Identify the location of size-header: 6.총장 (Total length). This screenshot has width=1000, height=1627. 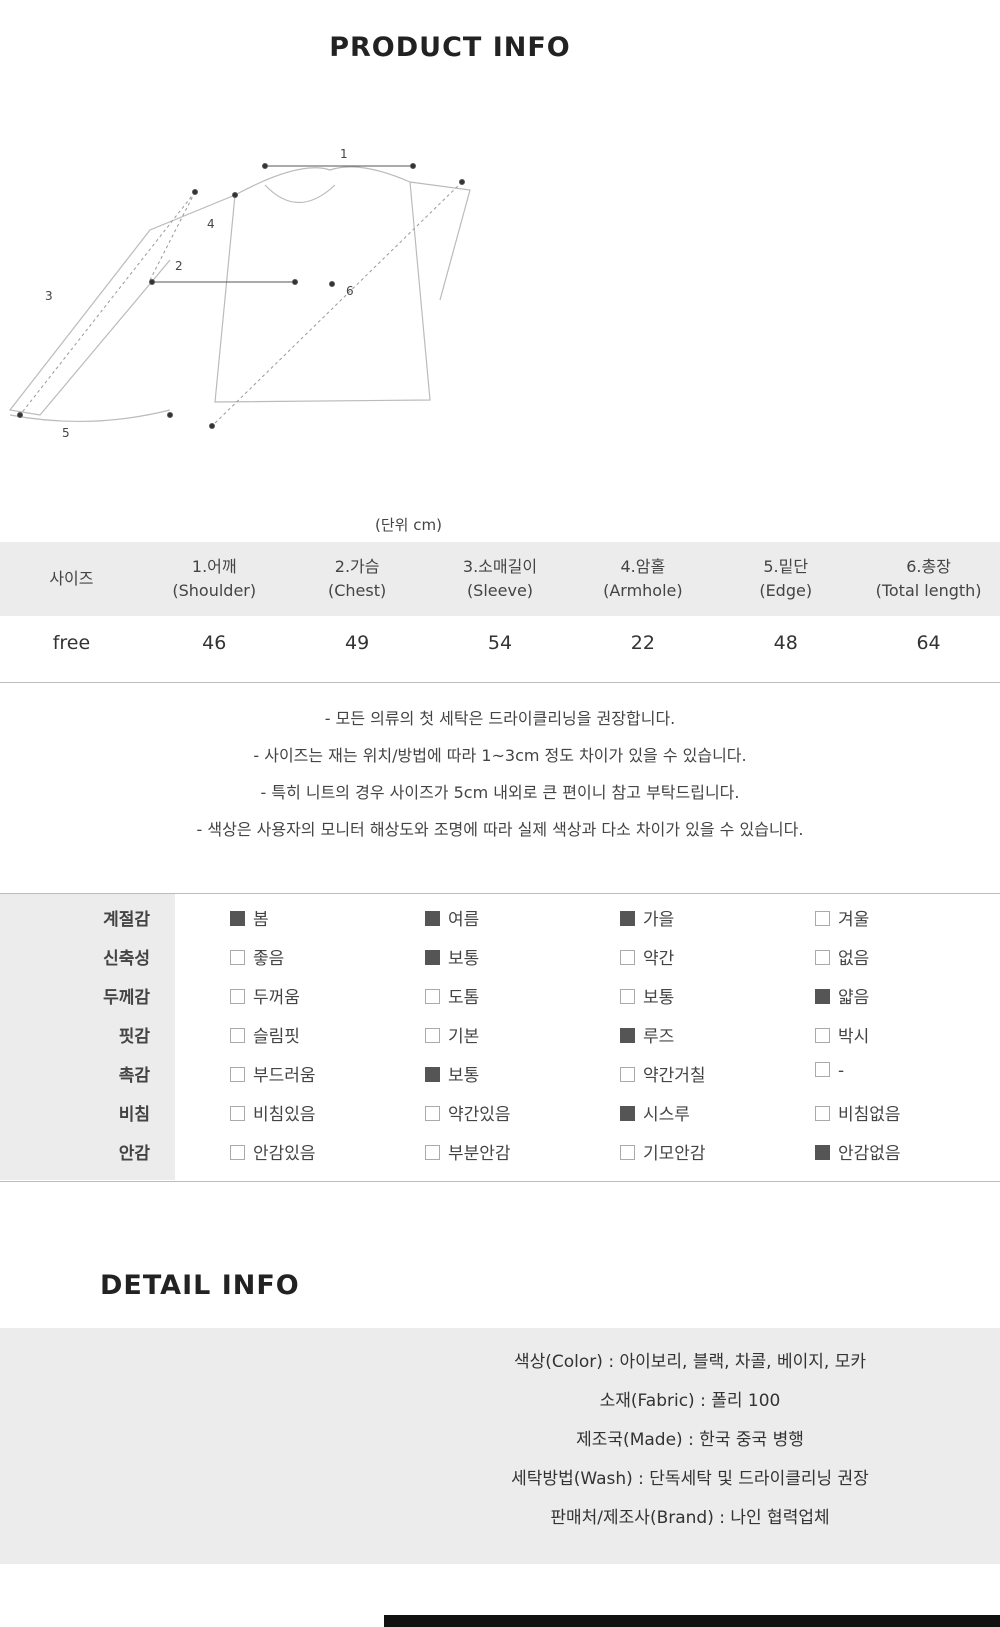
(928, 579).